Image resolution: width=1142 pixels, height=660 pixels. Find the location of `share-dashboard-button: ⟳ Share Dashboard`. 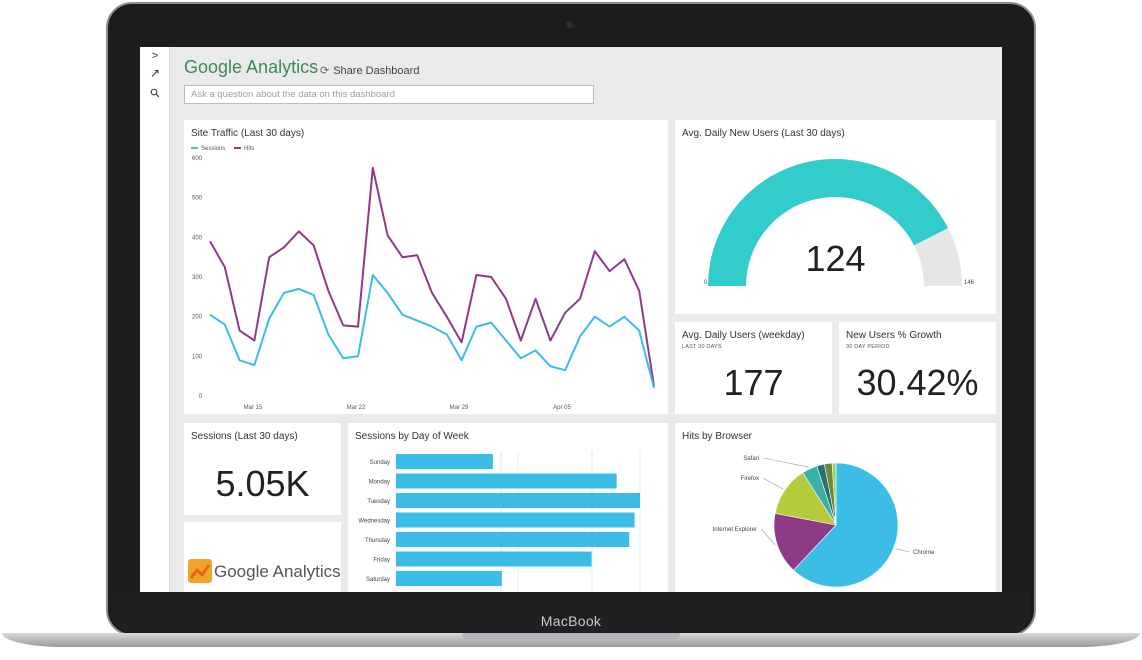

share-dashboard-button: ⟳ Share Dashboard is located at coordinates (369, 70).